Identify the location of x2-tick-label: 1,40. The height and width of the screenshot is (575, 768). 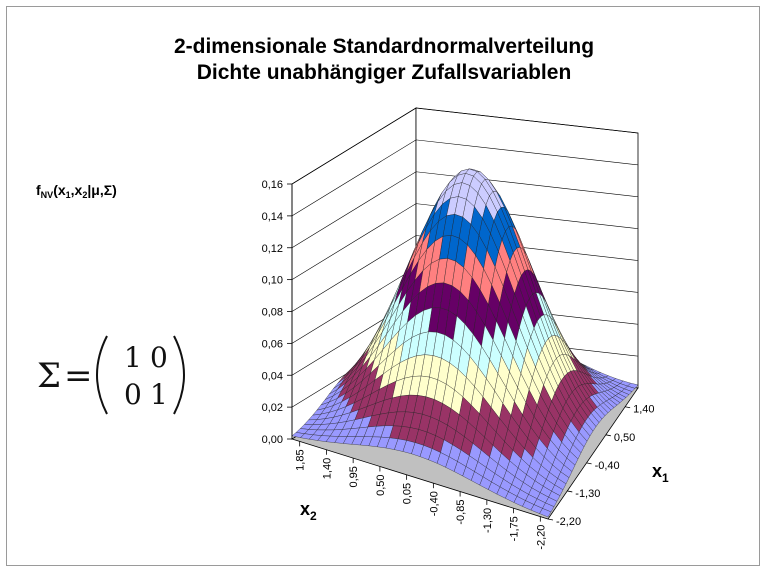
(327, 468).